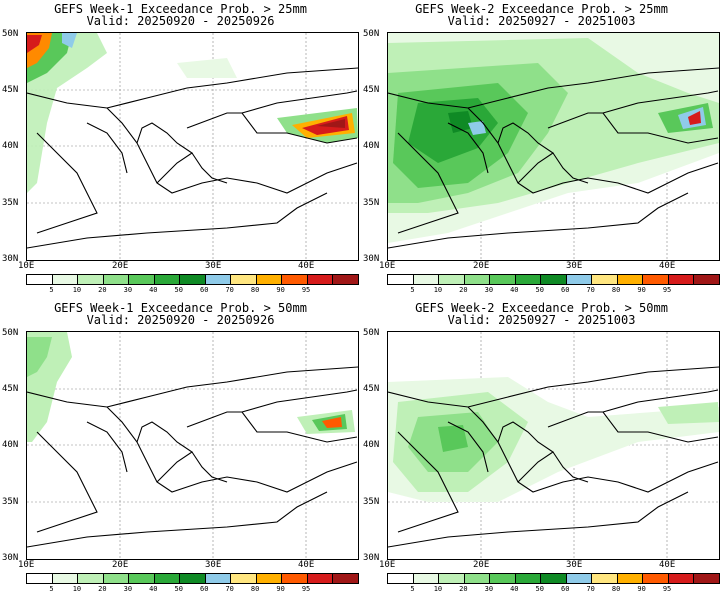 This screenshot has height=598, width=722. Describe the element at coordinates (541, 9) in the screenshot. I see `panel-title: GEFS Week-2 Exceedance Prob. > 25mm` at that location.